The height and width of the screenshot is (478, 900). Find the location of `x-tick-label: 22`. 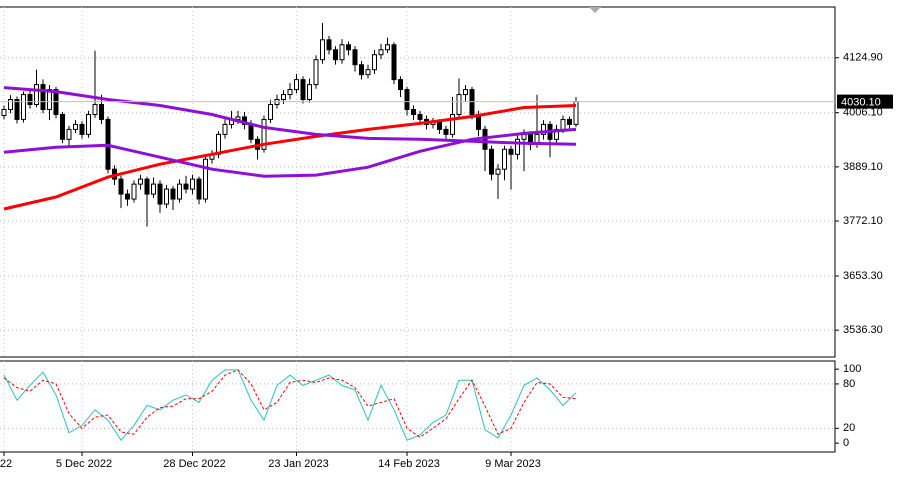

x-tick-label: 22 is located at coordinates (6, 464).